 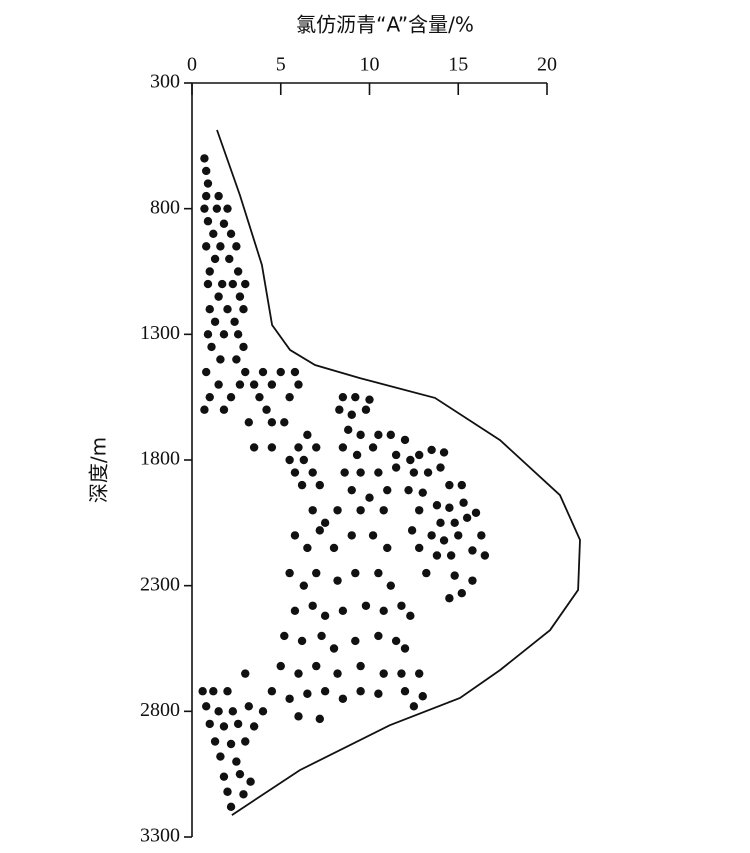 I want to click on x-tick-label: 5, so click(x=281, y=65).